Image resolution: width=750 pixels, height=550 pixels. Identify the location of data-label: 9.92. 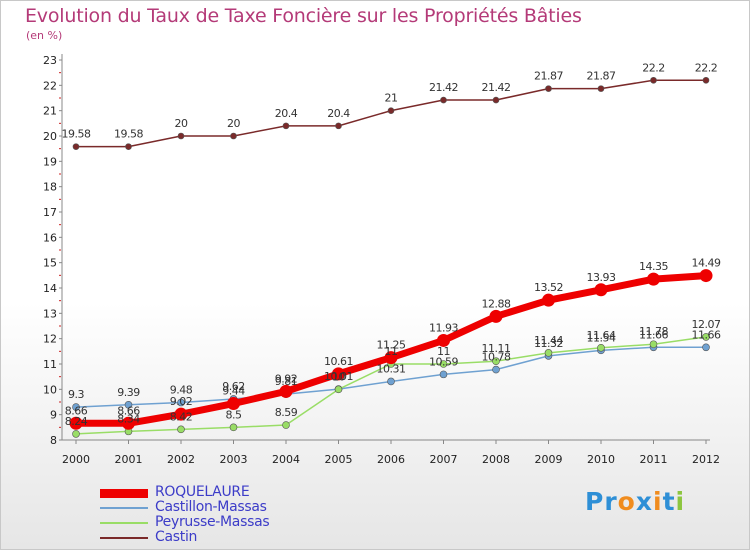
(286, 378).